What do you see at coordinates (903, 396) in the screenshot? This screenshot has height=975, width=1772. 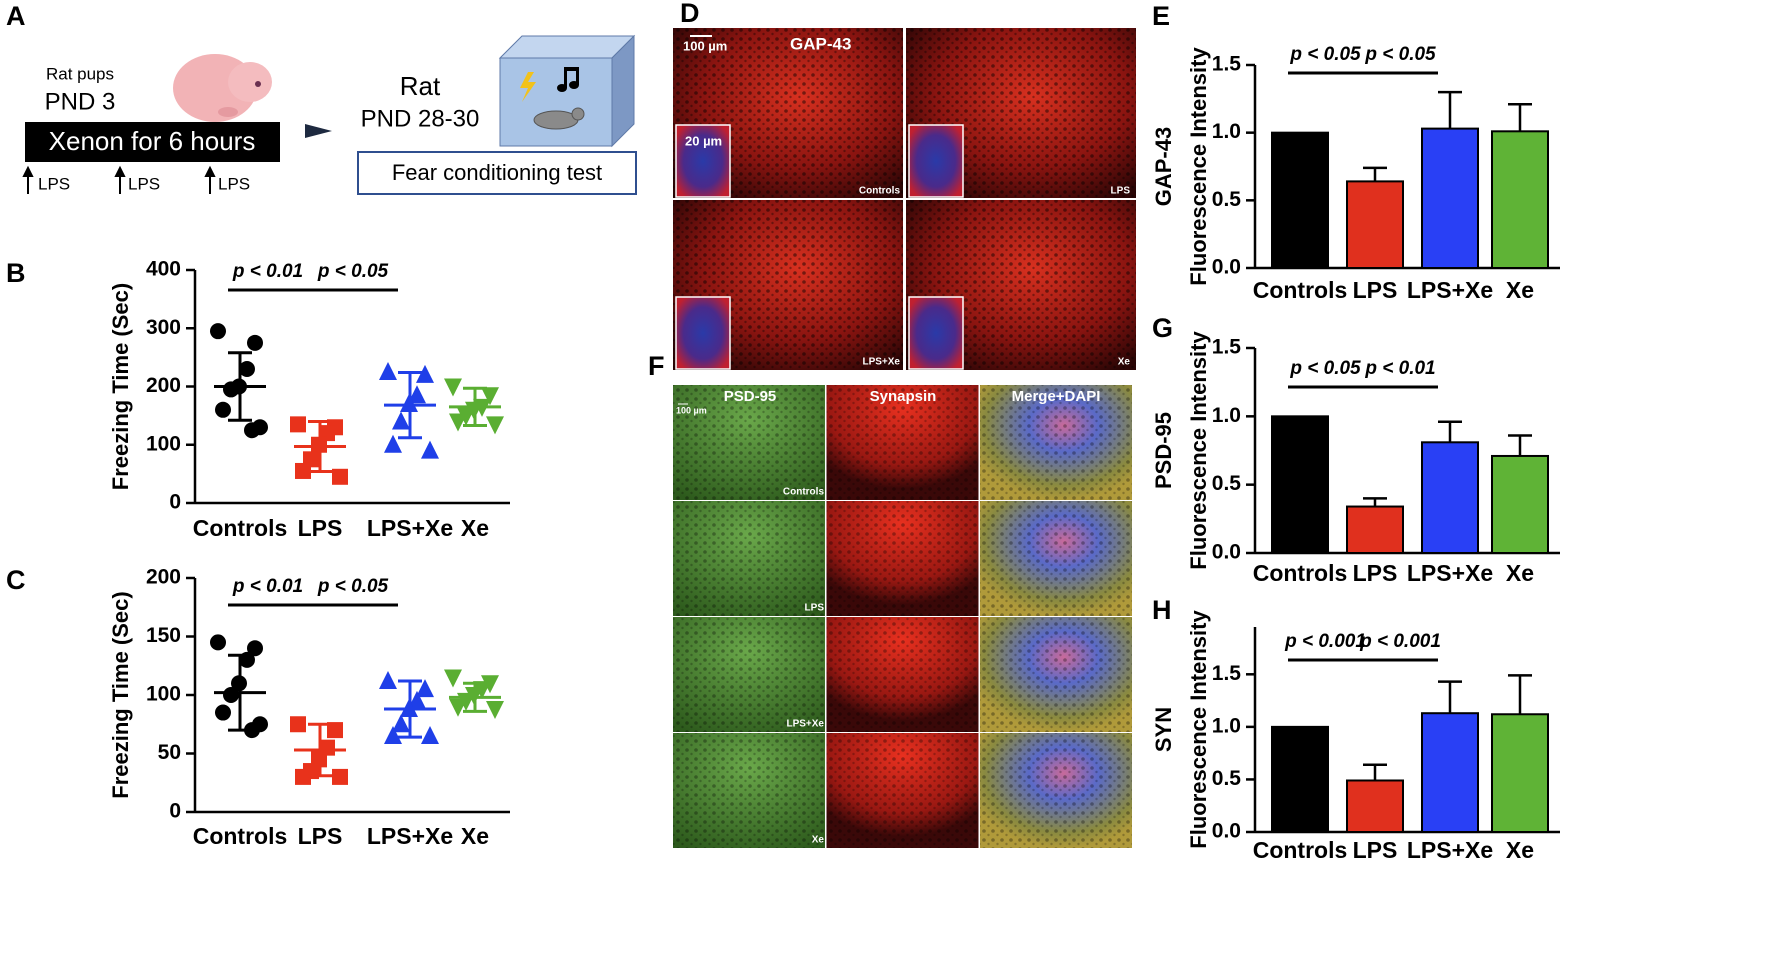 I see `column-label: Synapsin` at bounding box center [903, 396].